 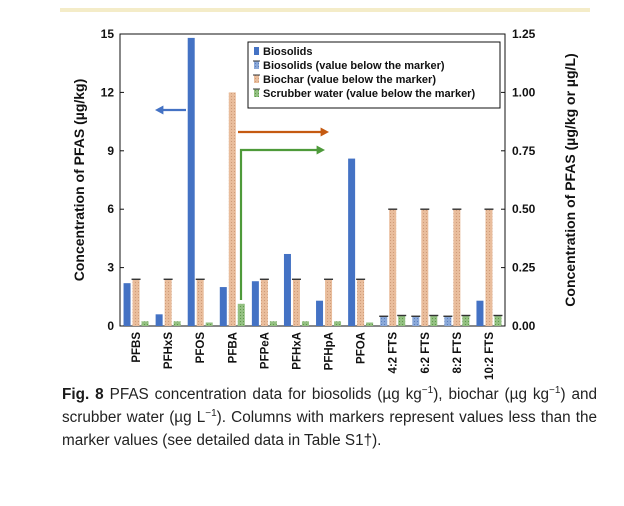 What do you see at coordinates (329, 406) in the screenshot?
I see `caption-text-3: ) and scrubber water (µg L` at bounding box center [329, 406].